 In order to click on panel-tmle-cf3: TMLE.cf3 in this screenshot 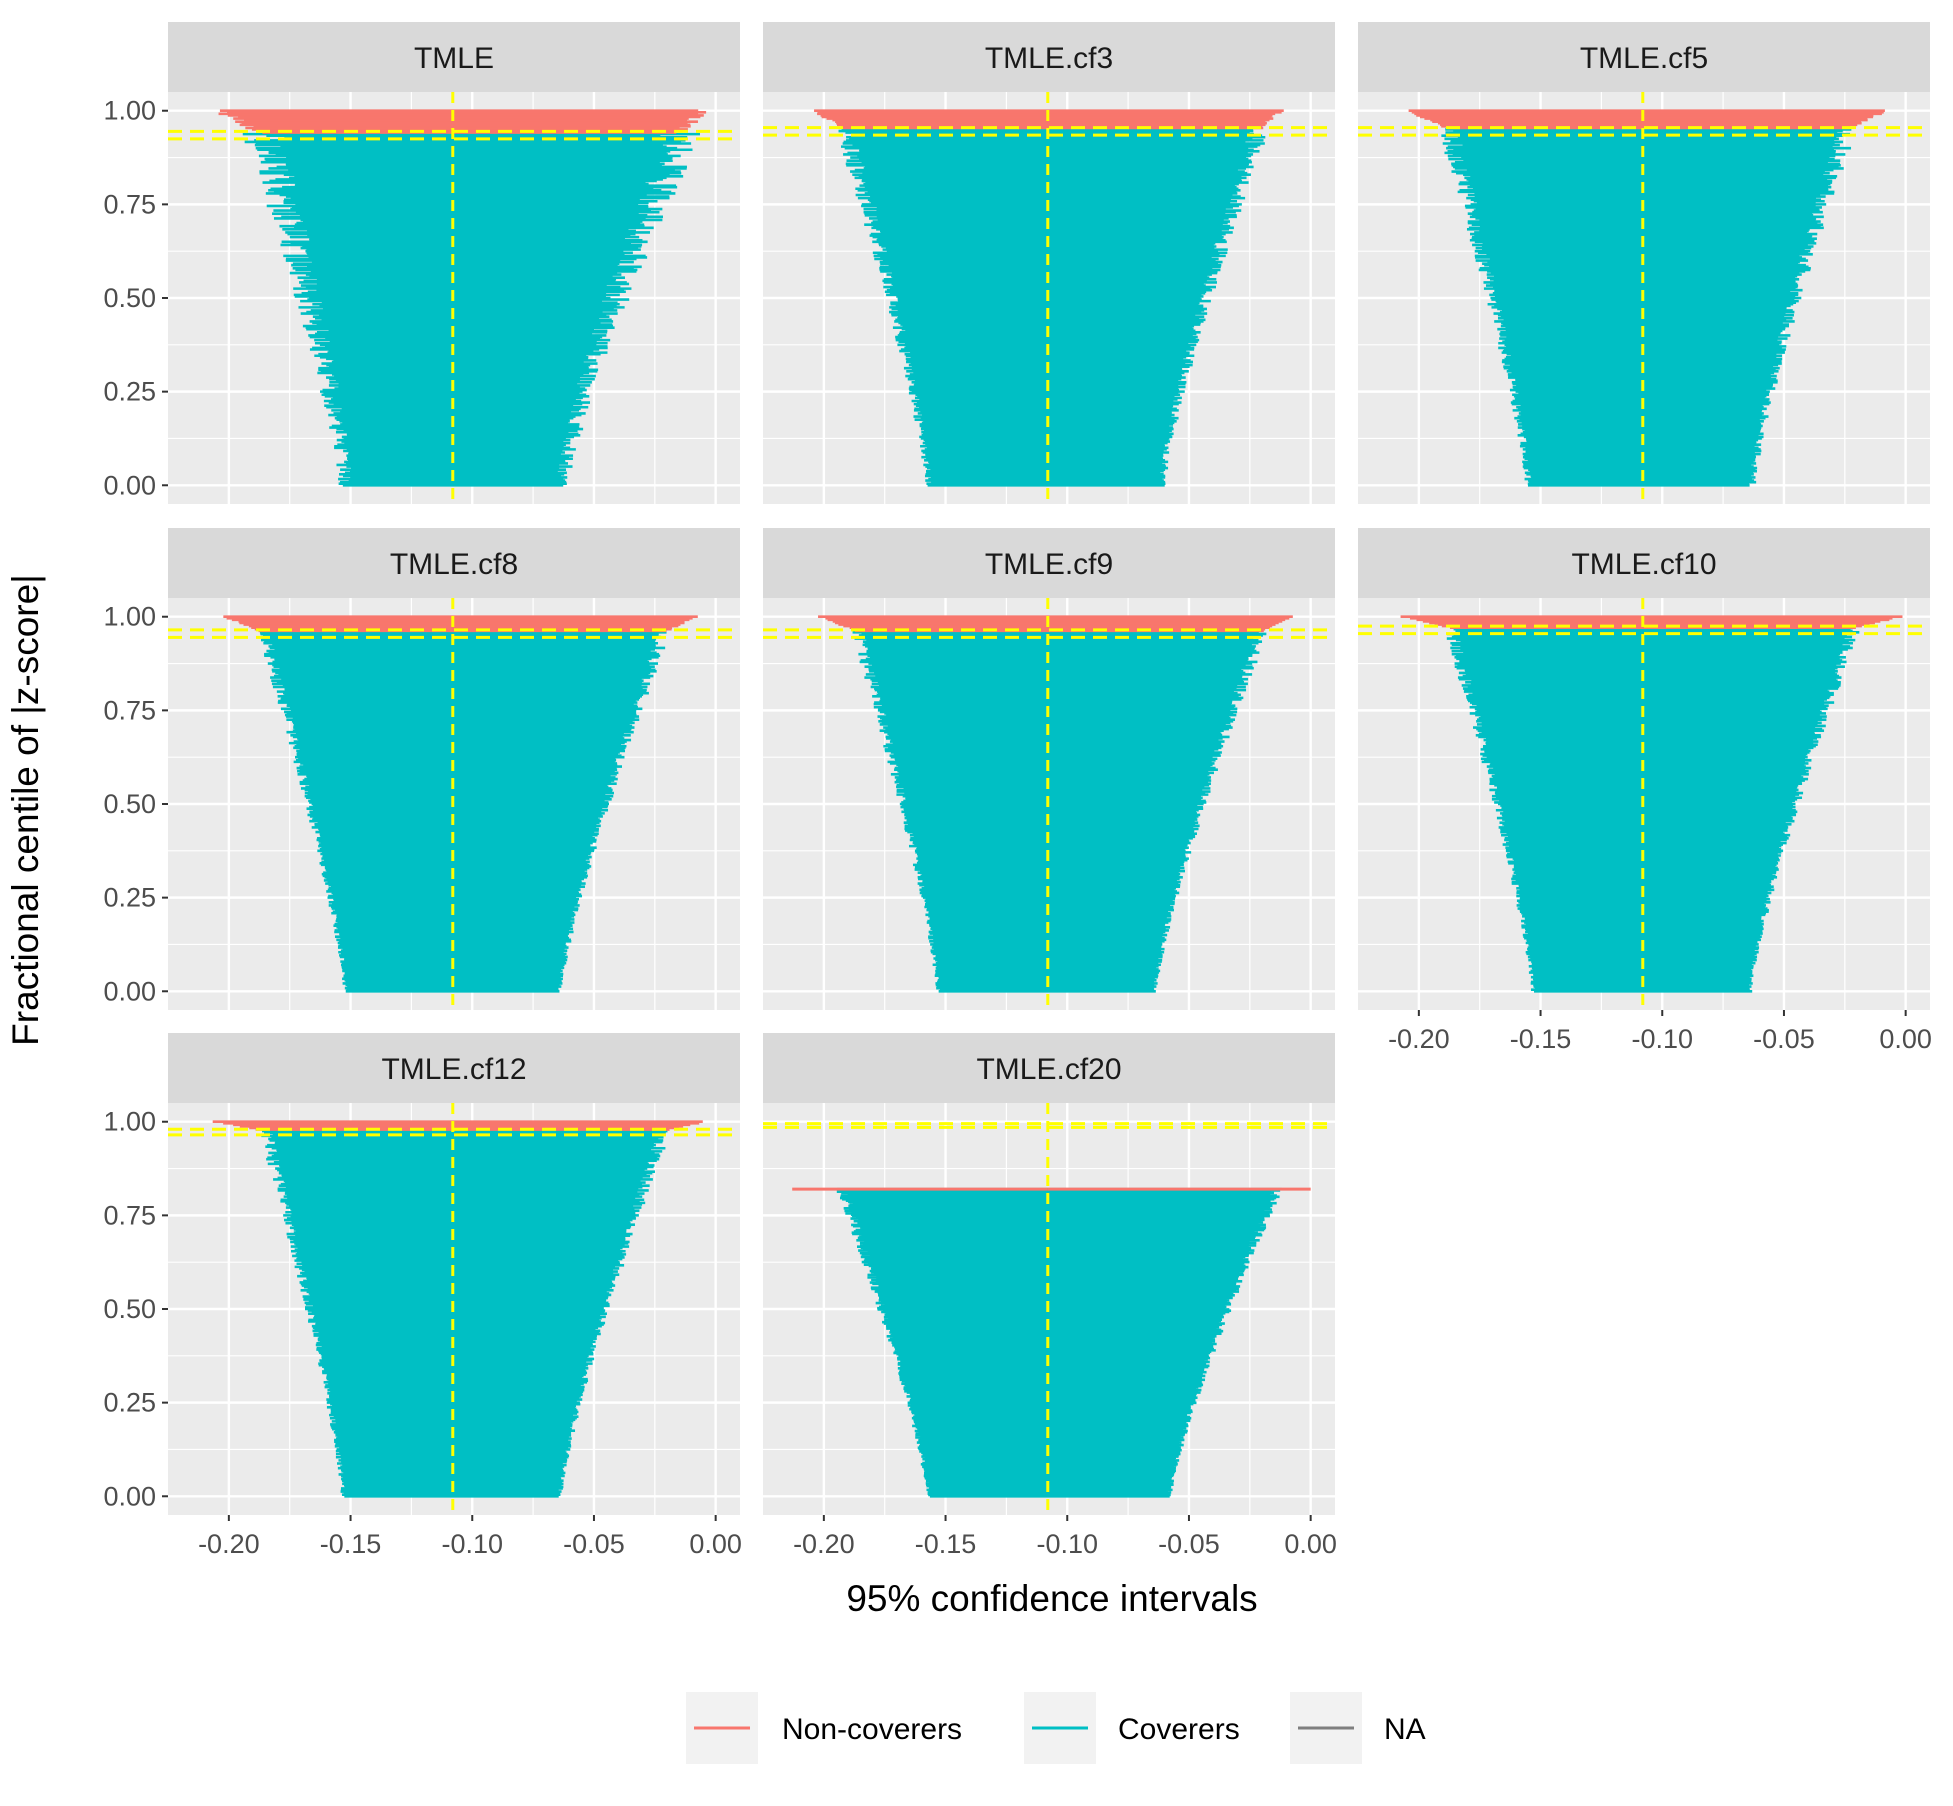, I will do `click(1049, 263)`.